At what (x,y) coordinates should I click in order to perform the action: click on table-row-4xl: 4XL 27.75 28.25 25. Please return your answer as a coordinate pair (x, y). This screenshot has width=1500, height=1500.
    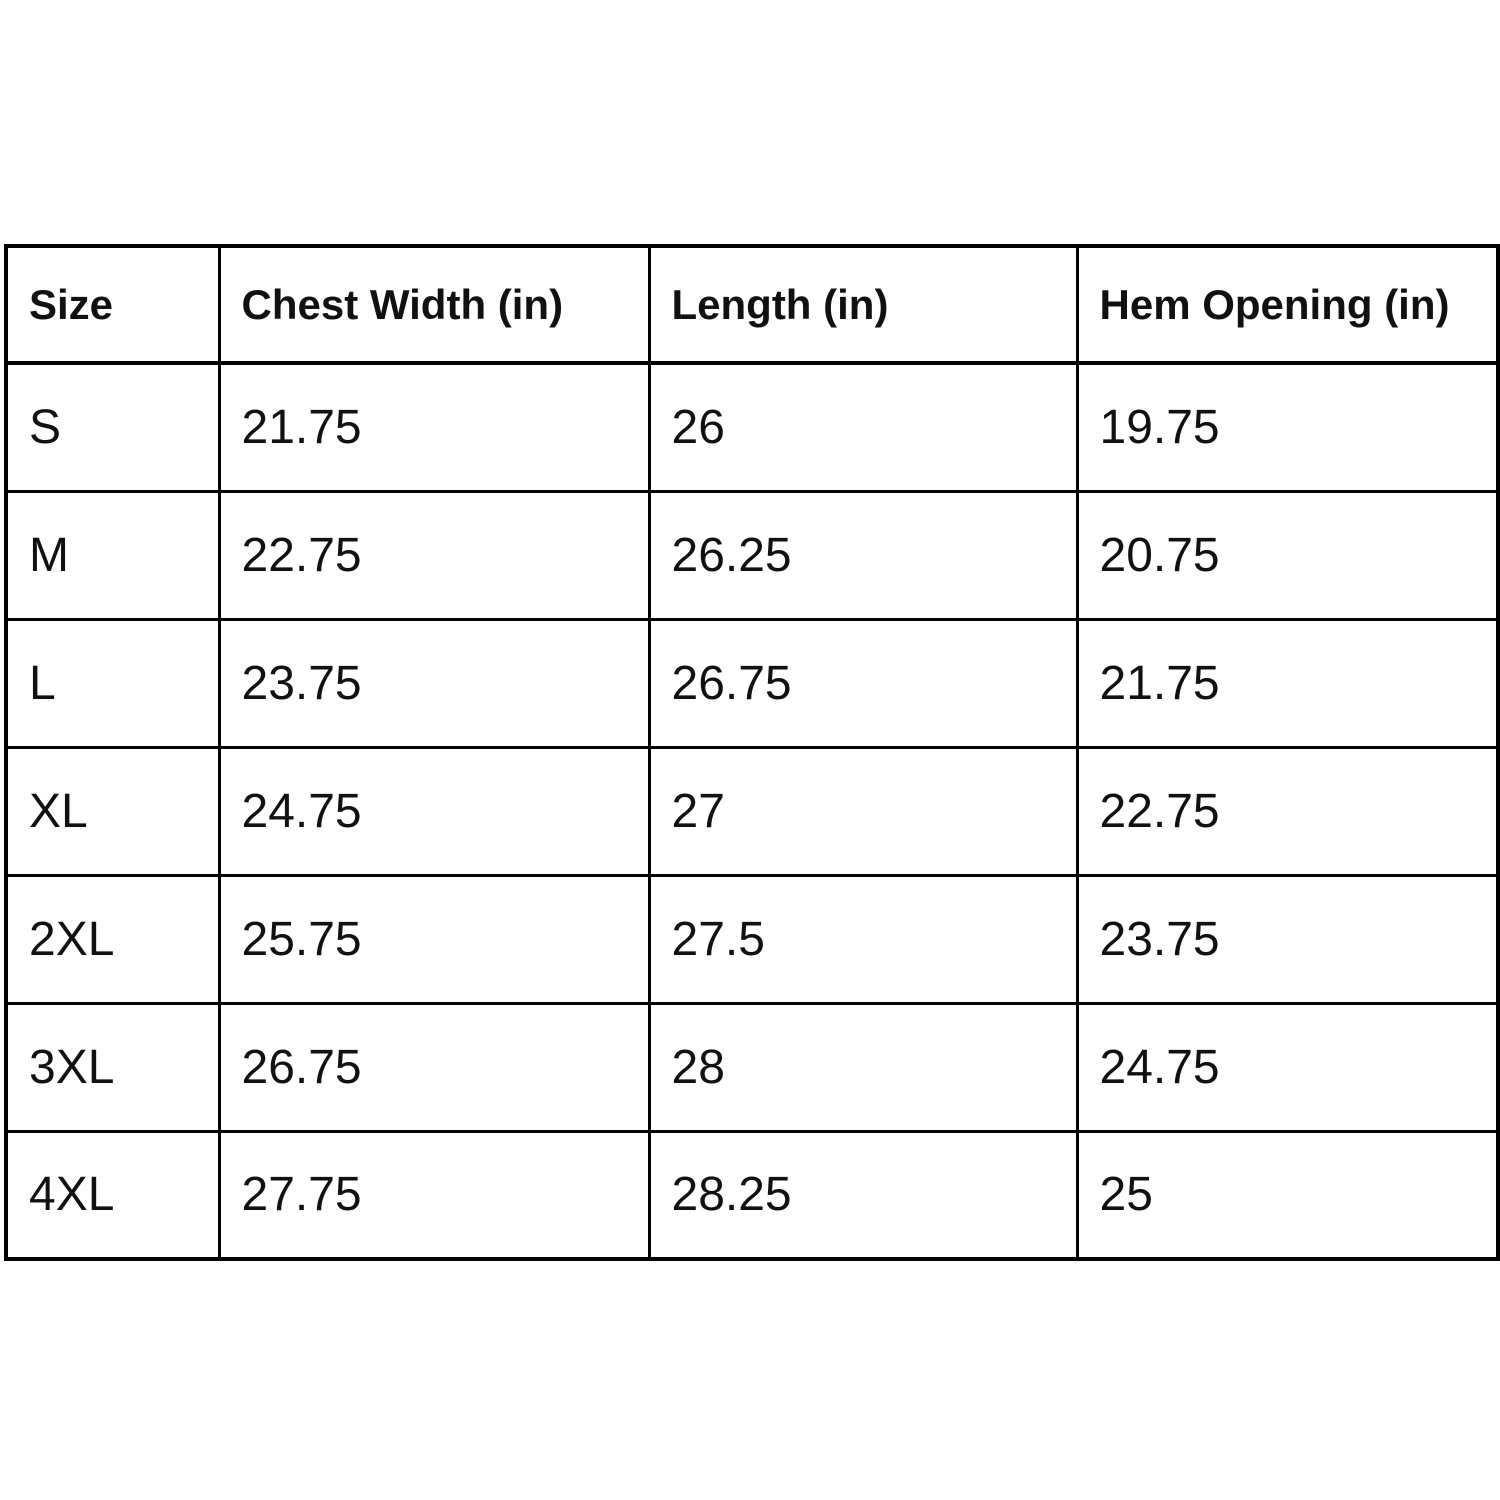
    Looking at the image, I should click on (752, 1195).